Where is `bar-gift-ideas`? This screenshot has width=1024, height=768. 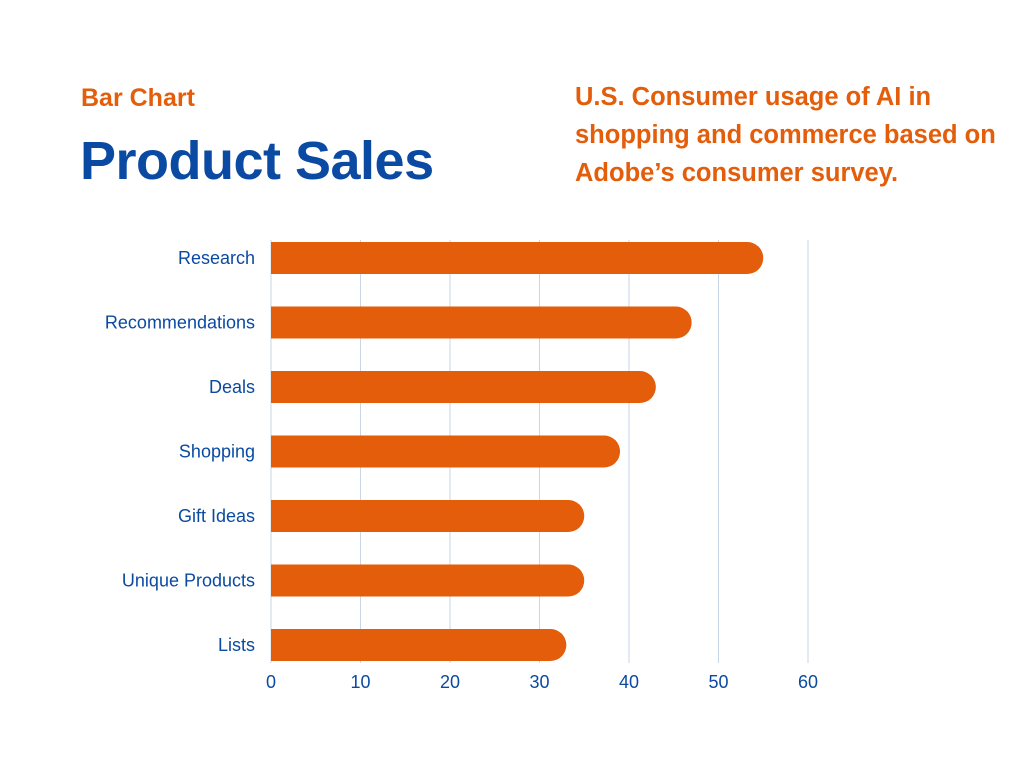 bar-gift-ideas is located at coordinates (428, 516).